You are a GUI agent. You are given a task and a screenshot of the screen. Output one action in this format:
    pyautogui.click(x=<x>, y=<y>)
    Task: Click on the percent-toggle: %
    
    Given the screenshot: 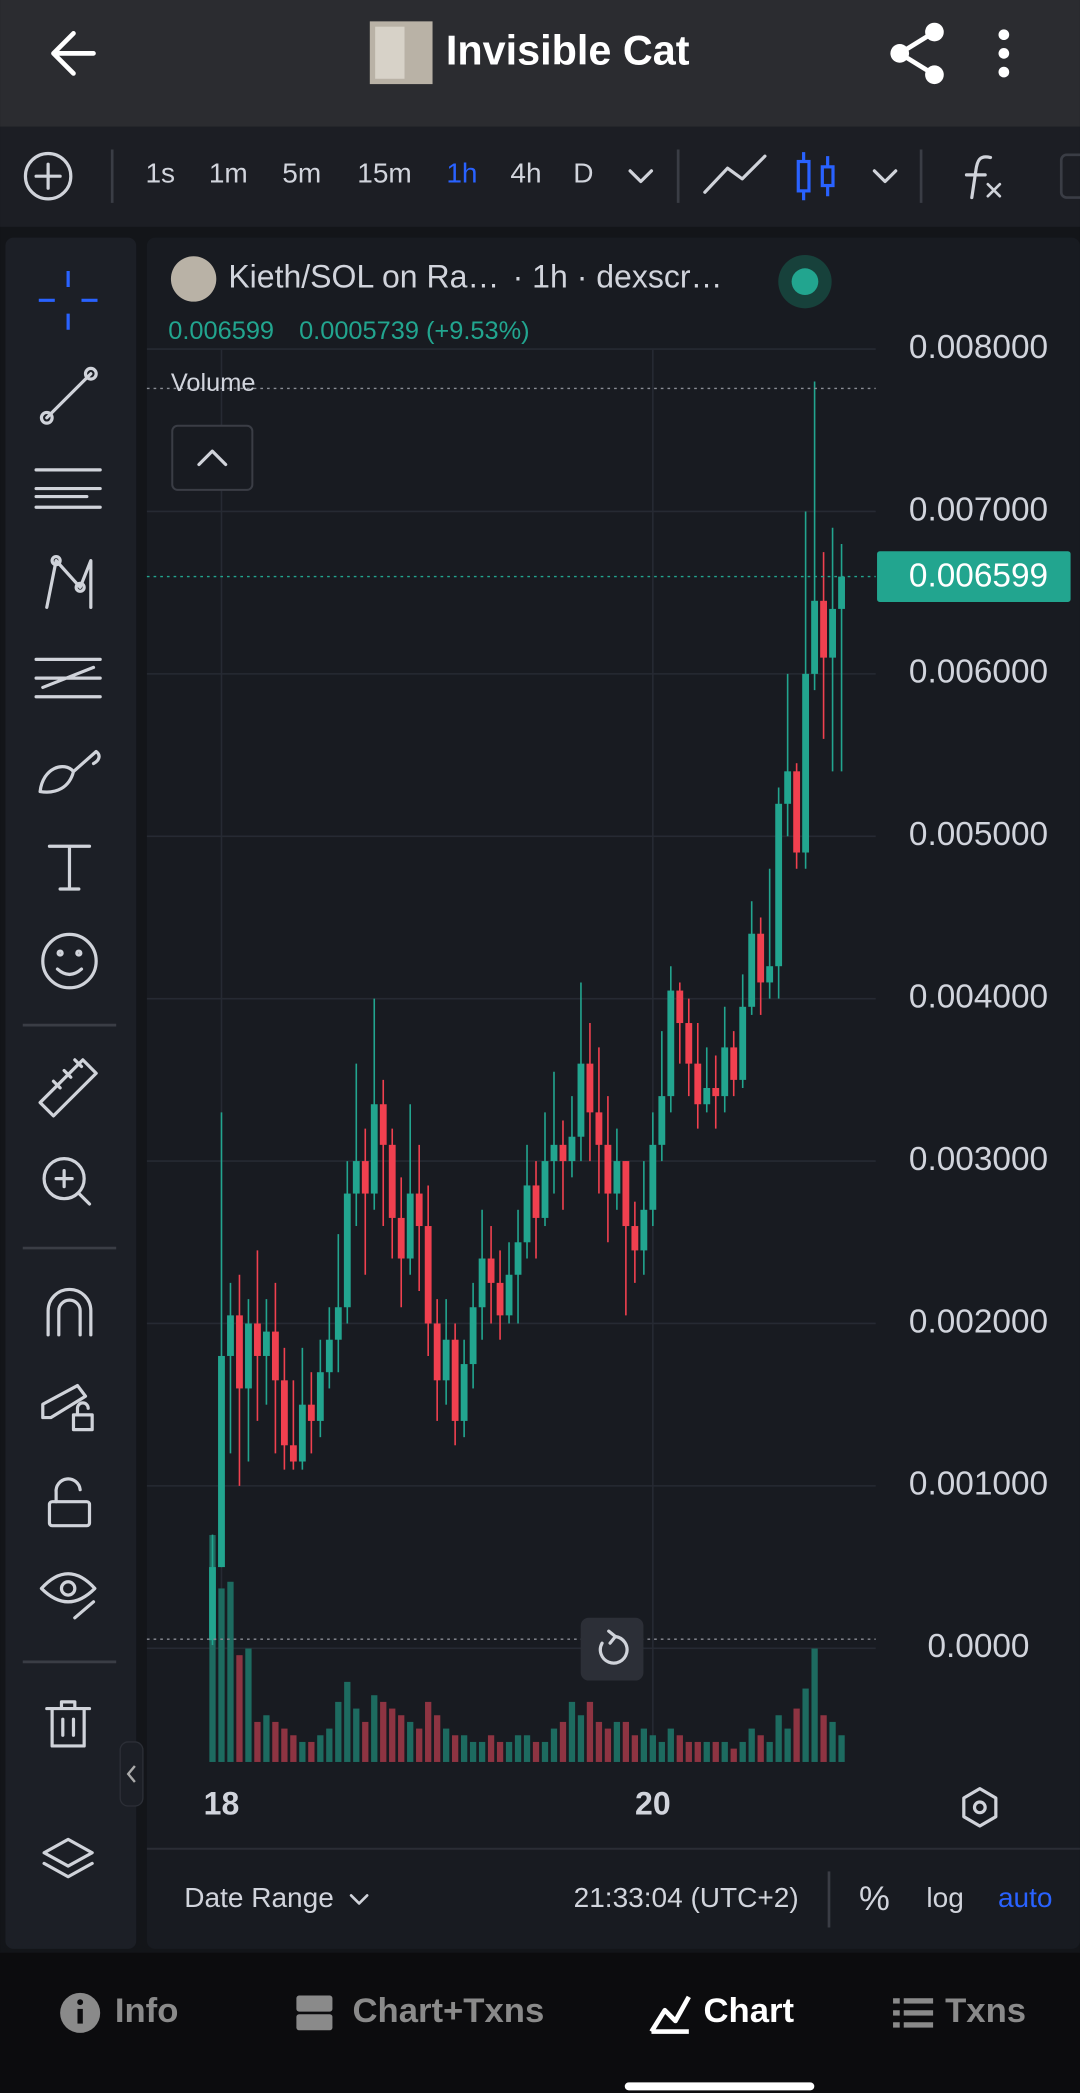 What is the action you would take?
    pyautogui.click(x=874, y=1899)
    